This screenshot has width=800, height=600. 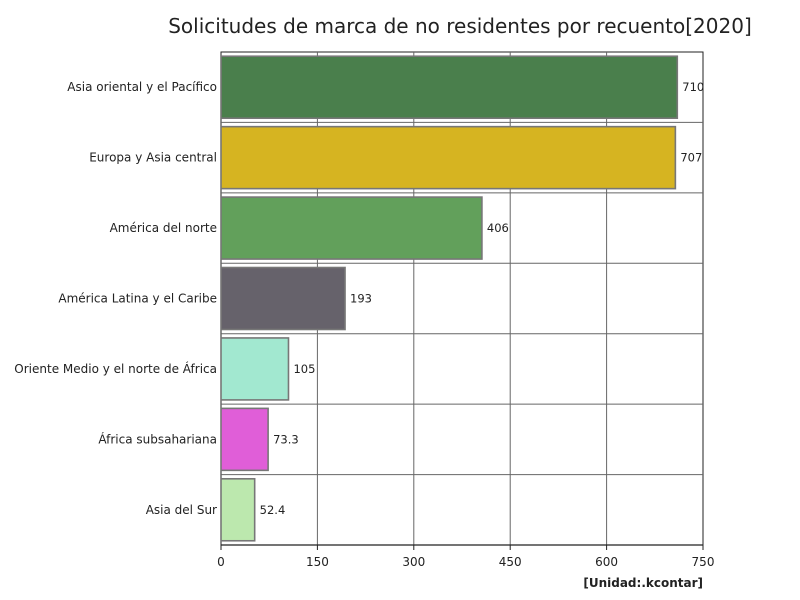 What do you see at coordinates (317, 562) in the screenshot?
I see `x-tick-label: 150` at bounding box center [317, 562].